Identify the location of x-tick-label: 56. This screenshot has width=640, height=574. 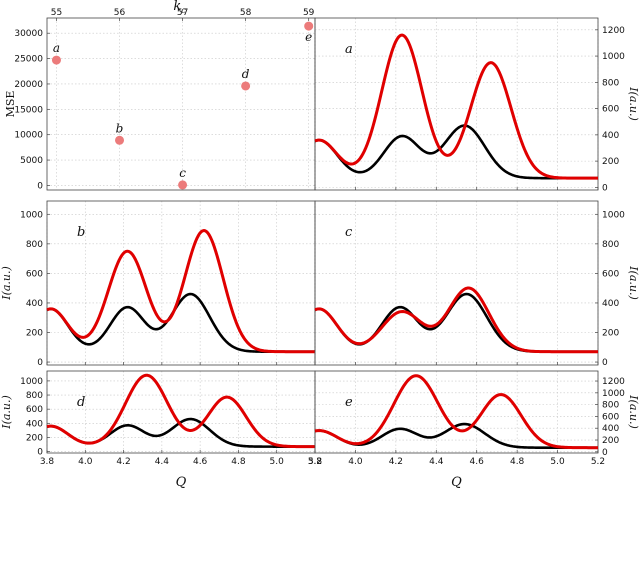
(120, 13).